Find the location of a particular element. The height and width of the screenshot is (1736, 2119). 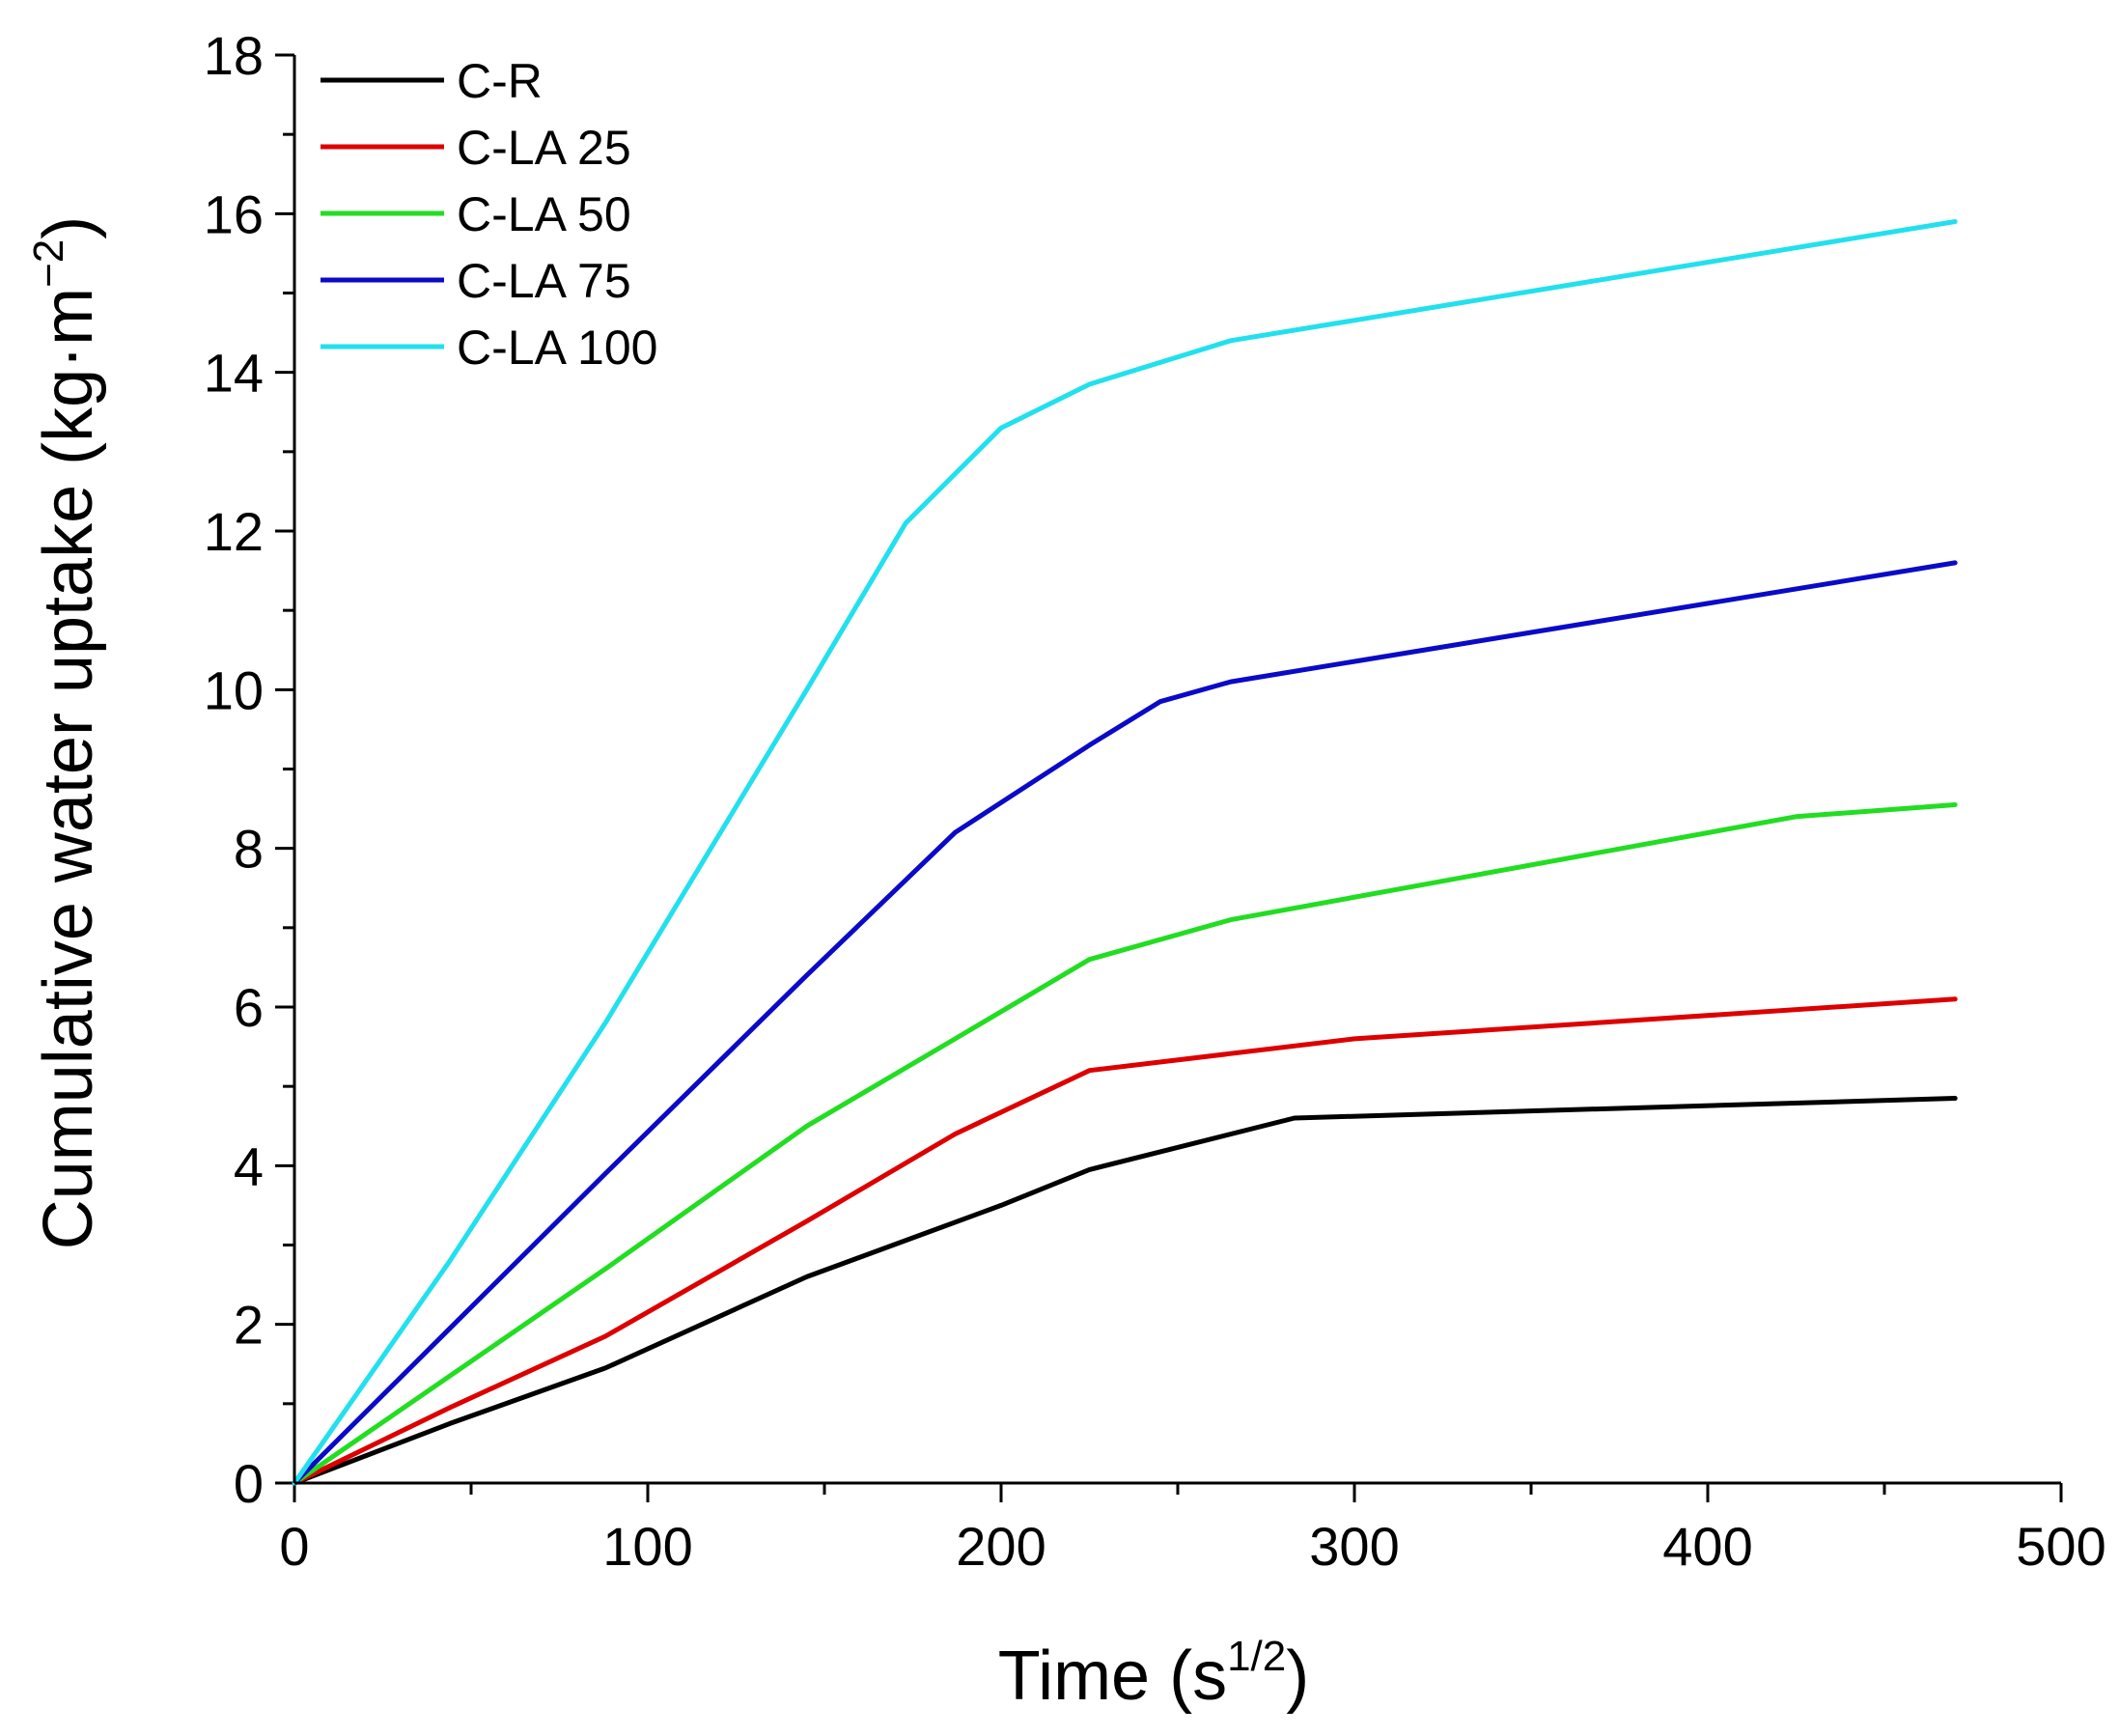

x-tick-label: 300 is located at coordinates (1354, 1547).